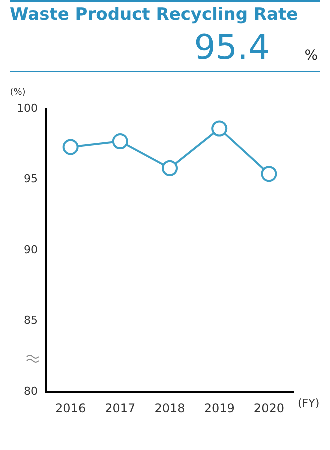 The height and width of the screenshot is (450, 330). What do you see at coordinates (71, 408) in the screenshot?
I see `x-tick-label: 2016` at bounding box center [71, 408].